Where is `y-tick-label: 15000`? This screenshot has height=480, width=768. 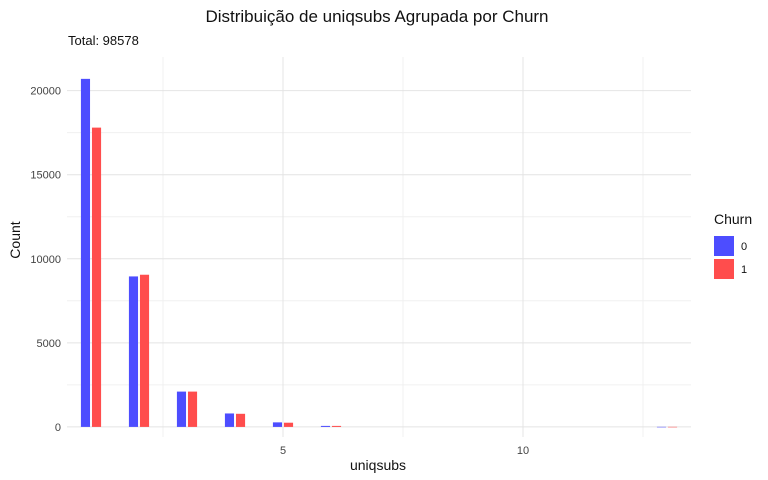
y-tick-label: 15000 is located at coordinates (45, 176).